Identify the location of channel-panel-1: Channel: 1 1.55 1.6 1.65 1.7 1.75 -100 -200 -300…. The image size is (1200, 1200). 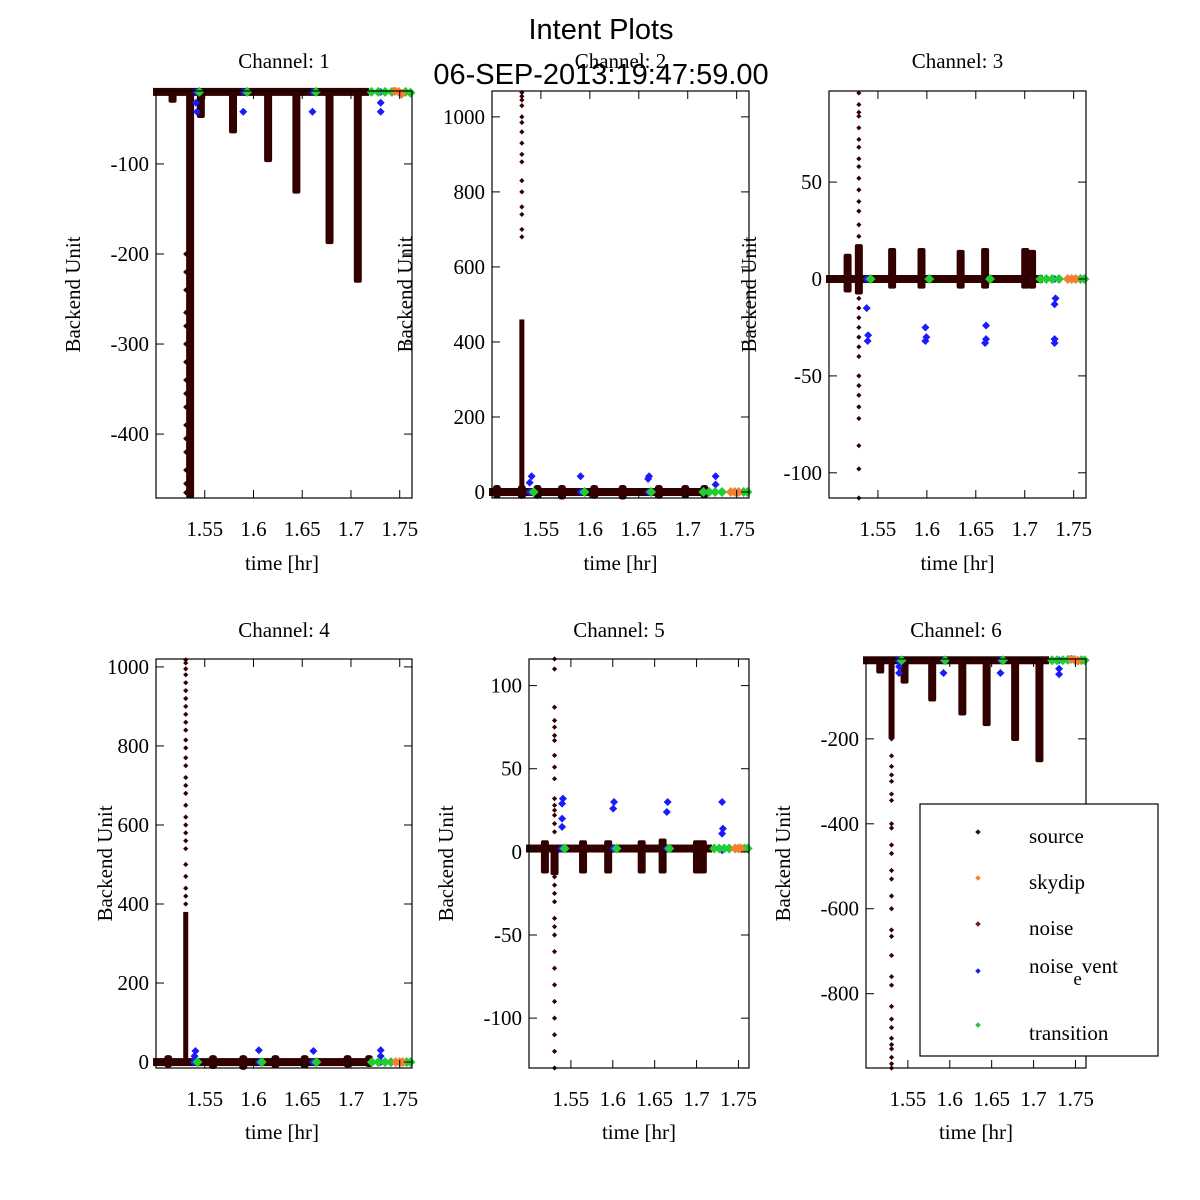
(239, 312).